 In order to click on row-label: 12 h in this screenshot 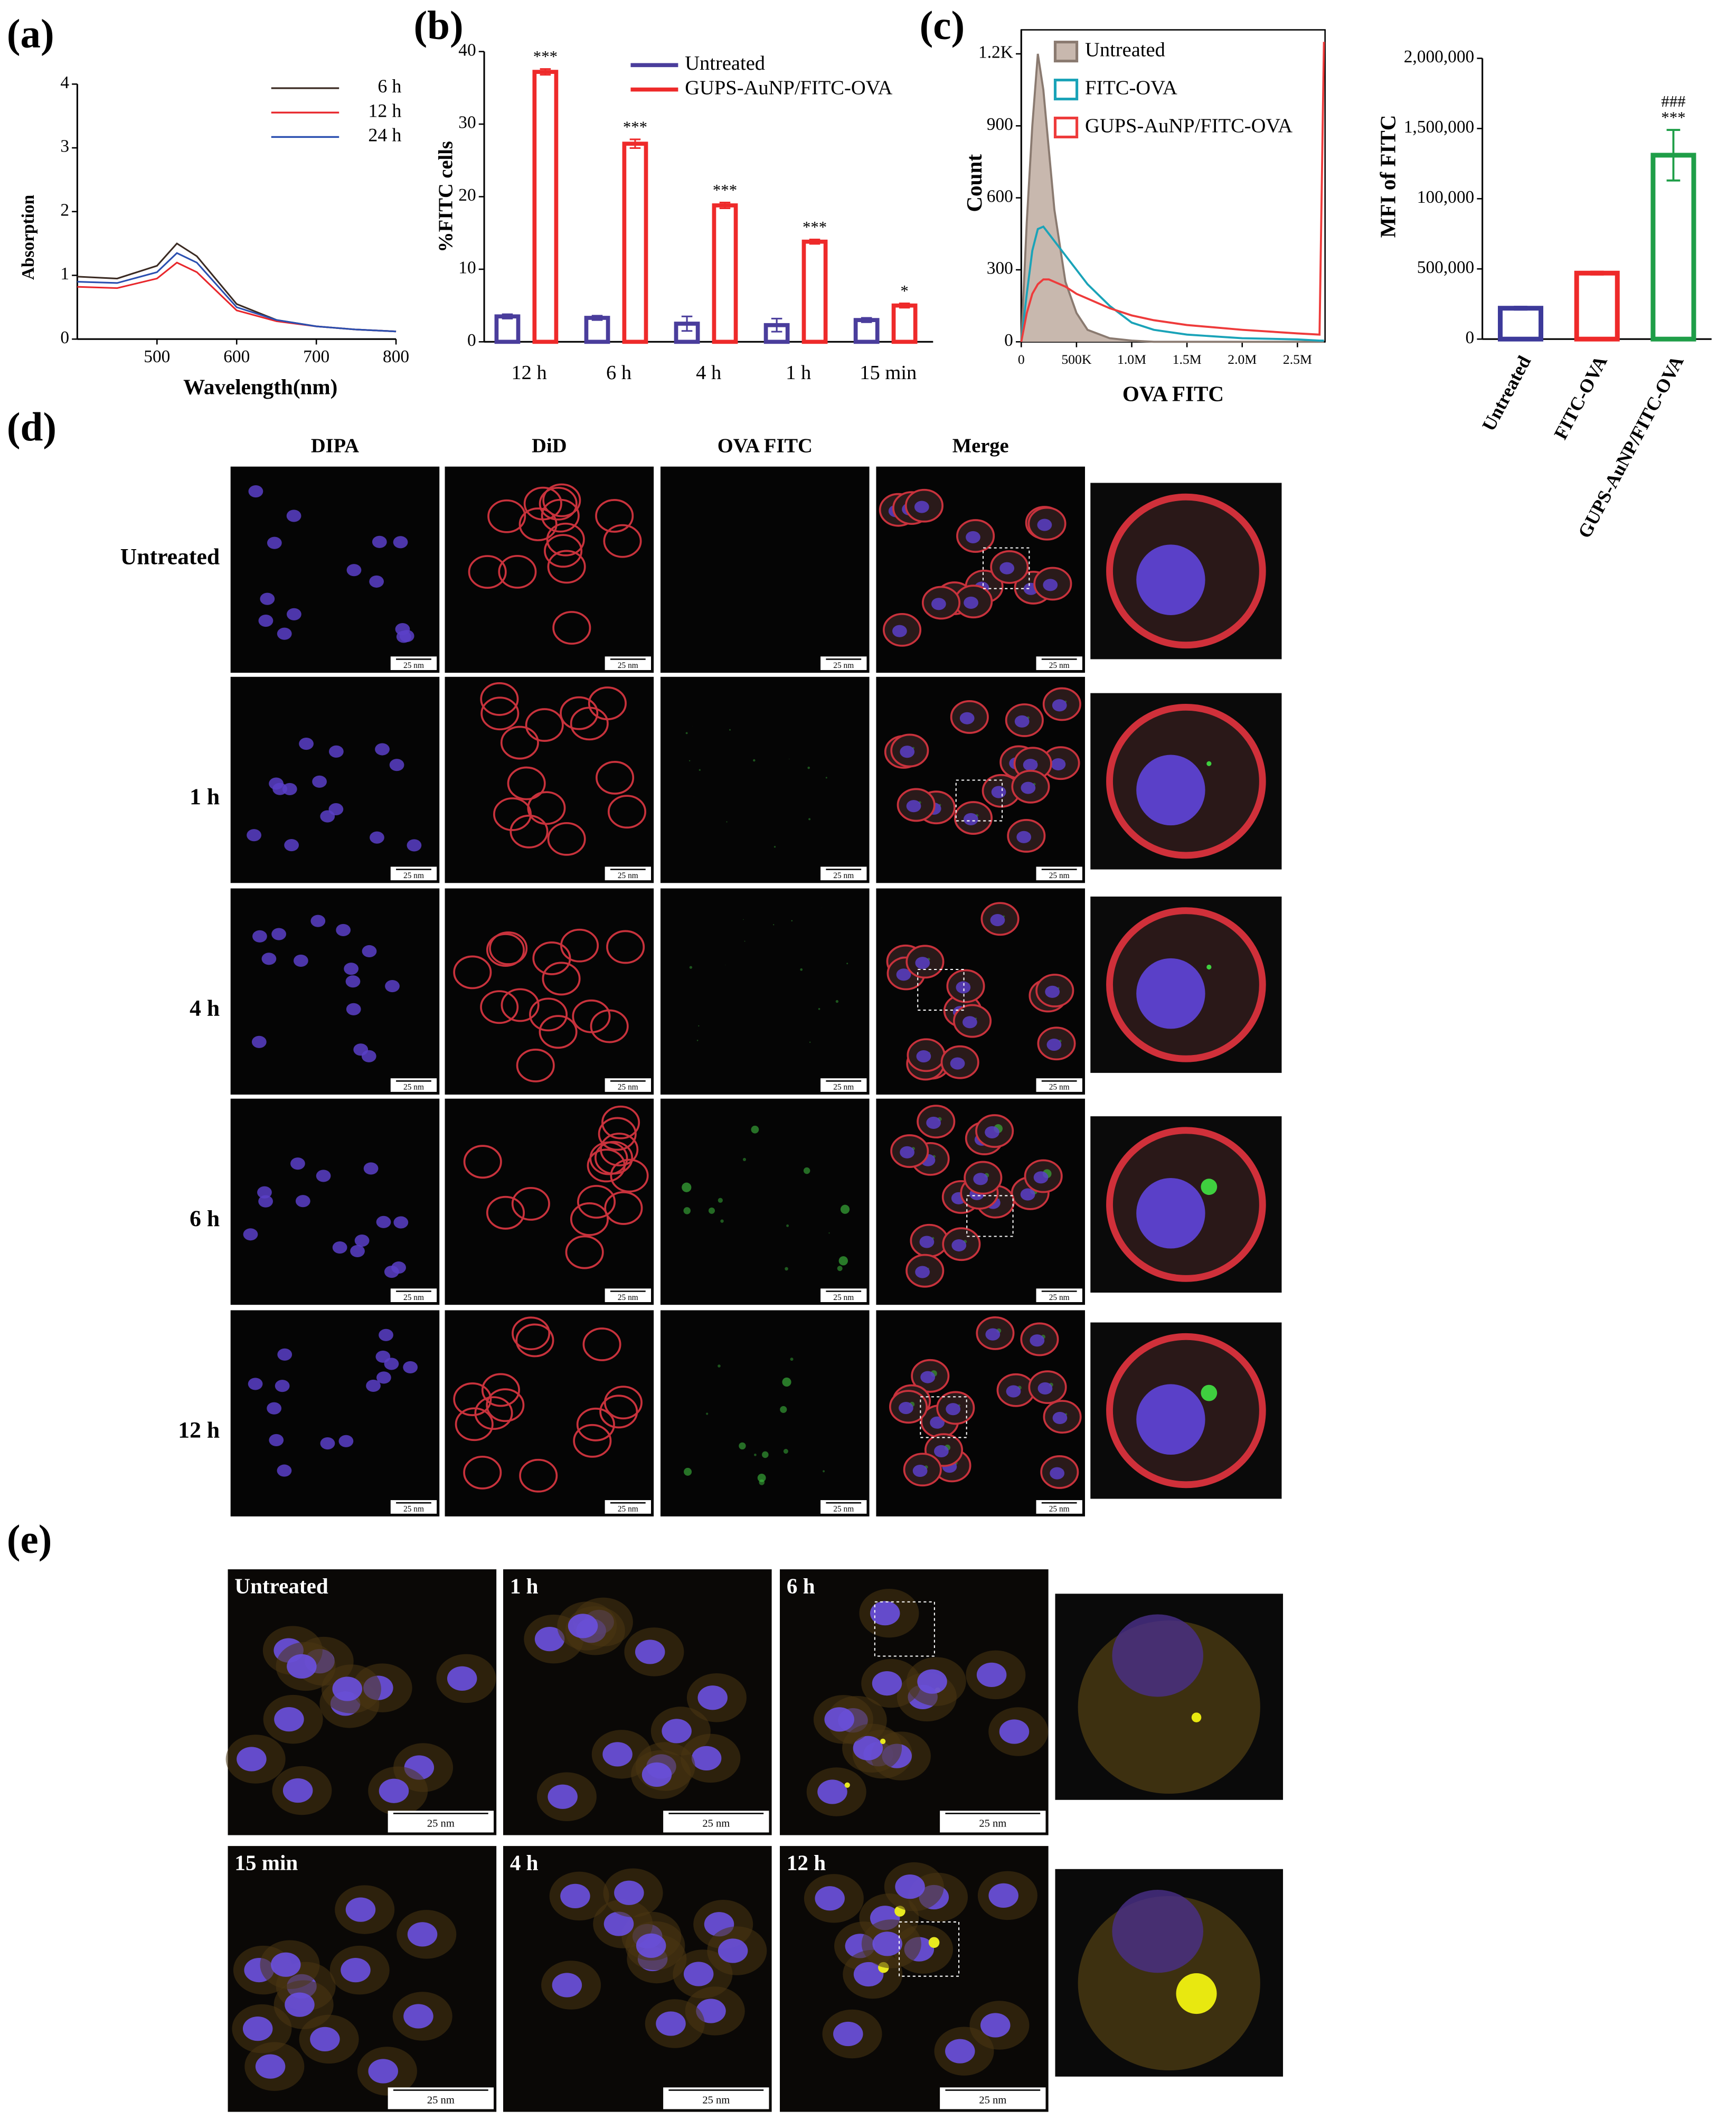, I will do `click(199, 1430)`.